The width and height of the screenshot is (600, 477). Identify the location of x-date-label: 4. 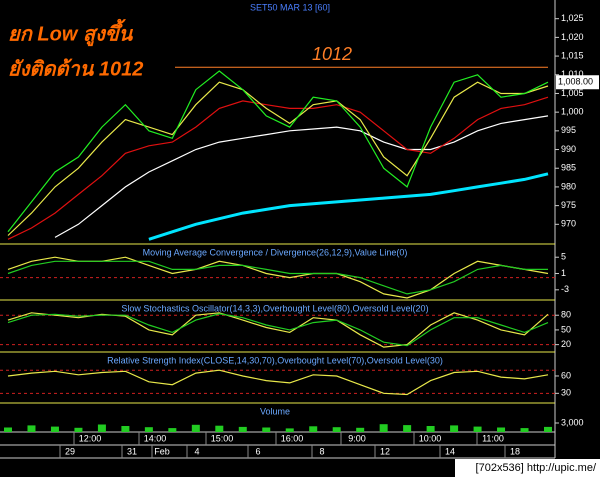
(196, 451).